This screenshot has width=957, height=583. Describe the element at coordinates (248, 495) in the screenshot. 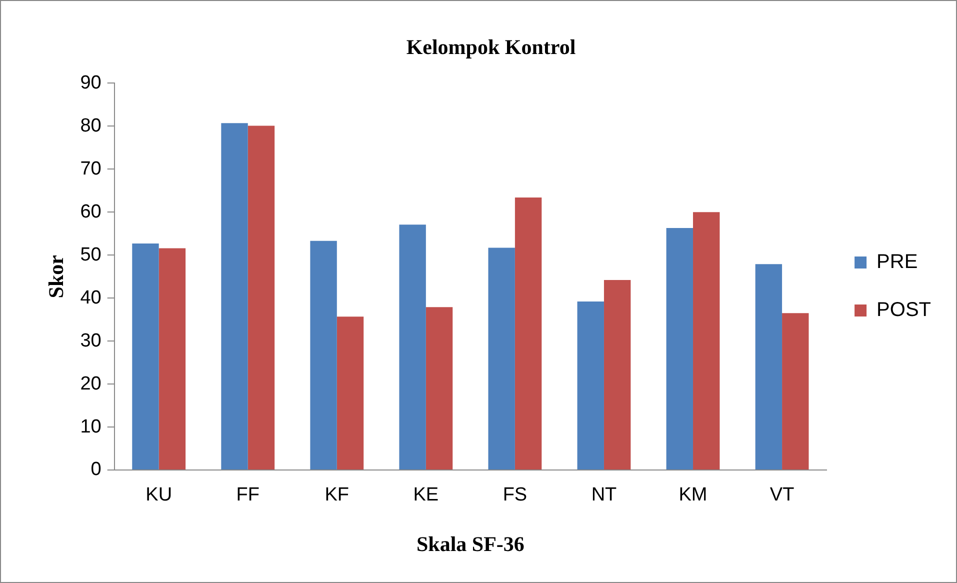

I see `x-tick-label: FF` at that location.